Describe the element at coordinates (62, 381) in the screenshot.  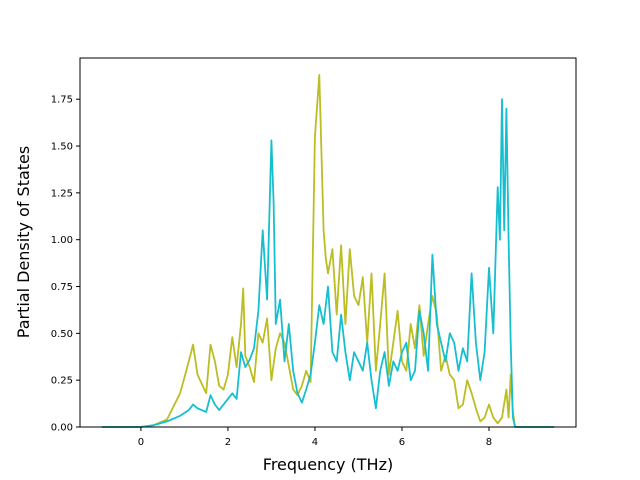
I see `y-tick-label: 0.25` at that location.